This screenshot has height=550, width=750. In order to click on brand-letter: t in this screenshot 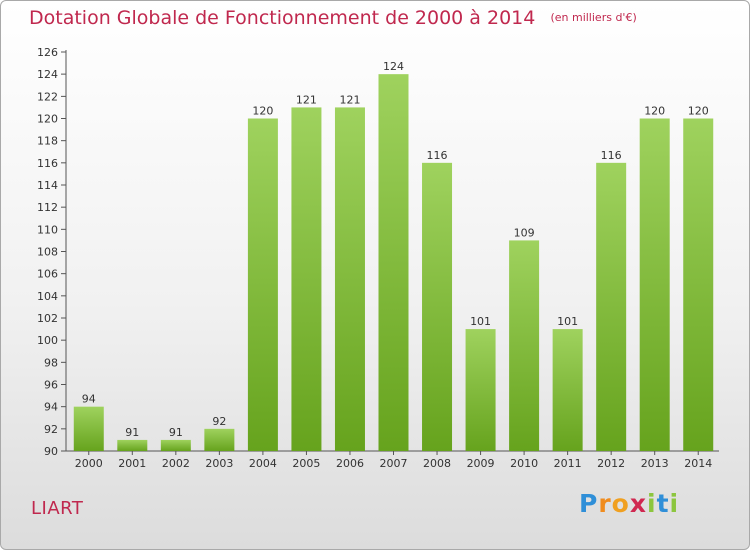, I will do `click(663, 503)`.